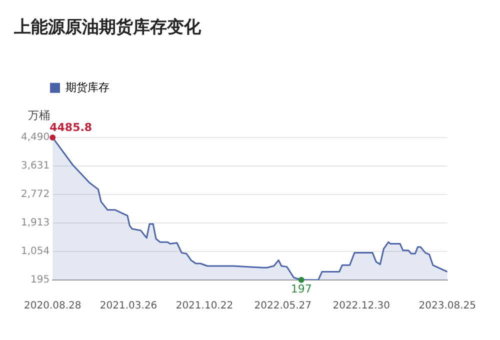 This screenshot has width=500, height=340. What do you see at coordinates (129, 306) in the screenshot?
I see `x-tick-label: 2021.03.26` at bounding box center [129, 306].